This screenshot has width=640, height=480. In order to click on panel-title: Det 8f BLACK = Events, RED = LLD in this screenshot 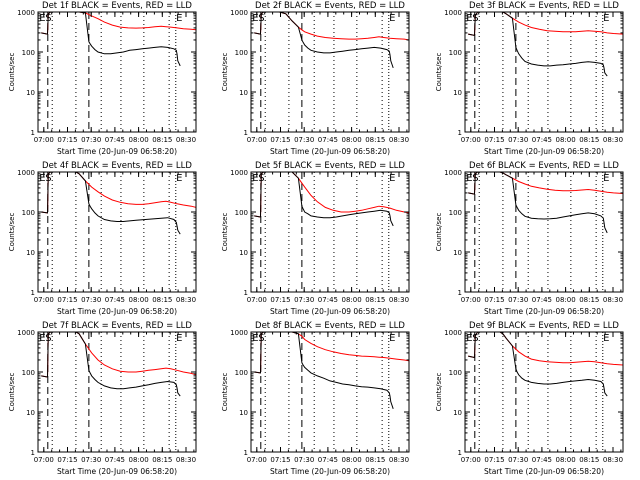, I will do `click(330, 326)`.